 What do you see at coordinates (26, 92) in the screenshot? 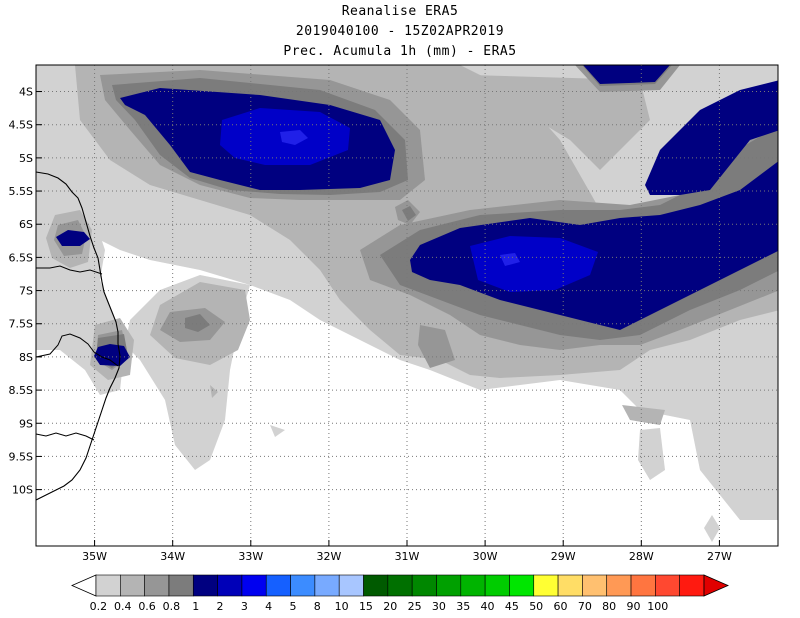
I see `y-tick-label: 4S` at bounding box center [26, 92].